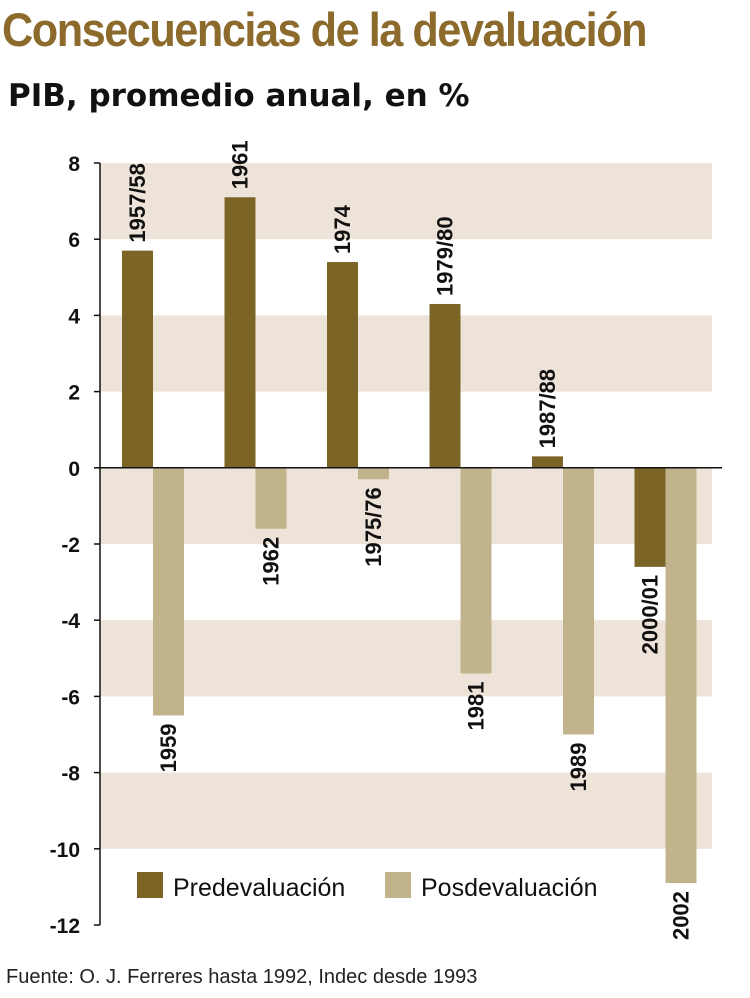  What do you see at coordinates (70, 697) in the screenshot?
I see `y-tick-label: -6` at bounding box center [70, 697].